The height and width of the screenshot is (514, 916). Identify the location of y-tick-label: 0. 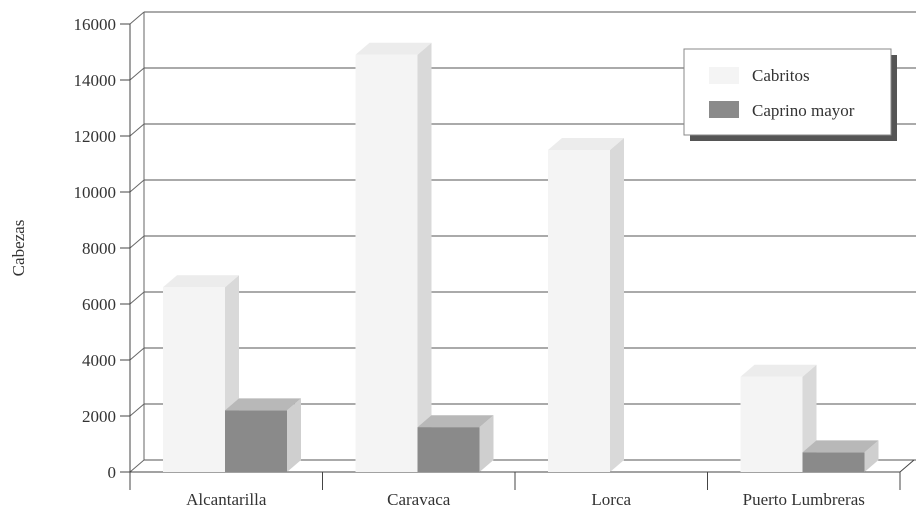
(112, 472).